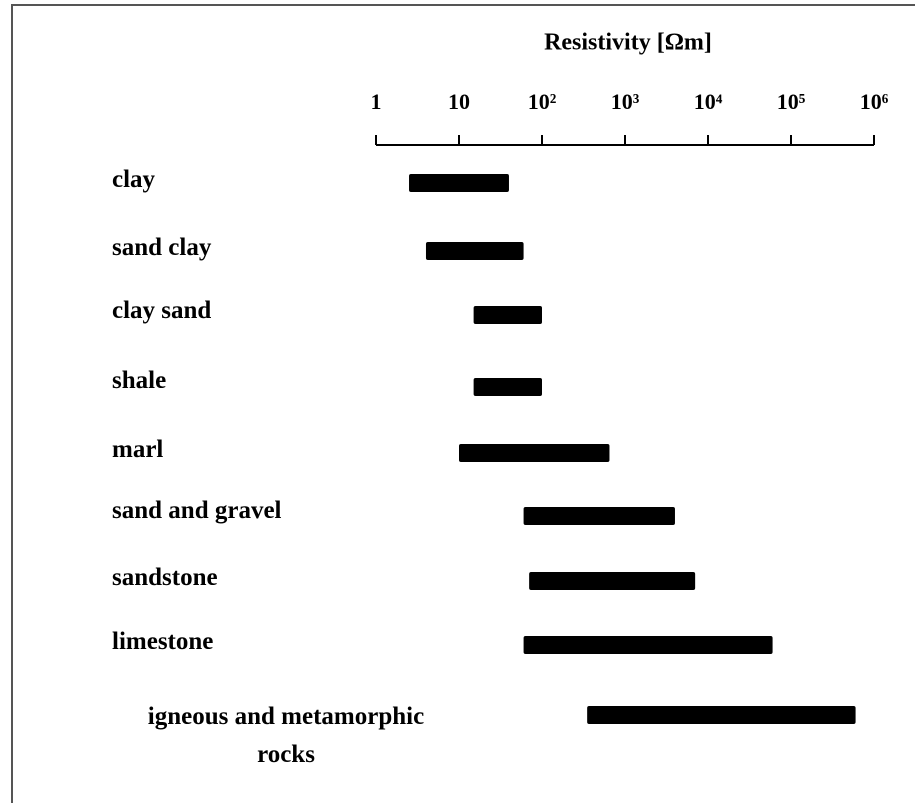  I want to click on category-label: limestone, so click(163, 641).